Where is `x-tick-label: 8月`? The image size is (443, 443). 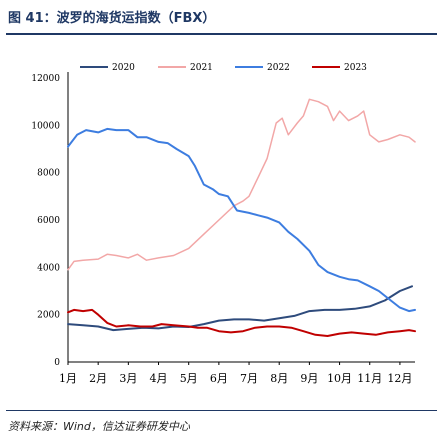 x-tick-label: 8月 is located at coordinates (279, 378).